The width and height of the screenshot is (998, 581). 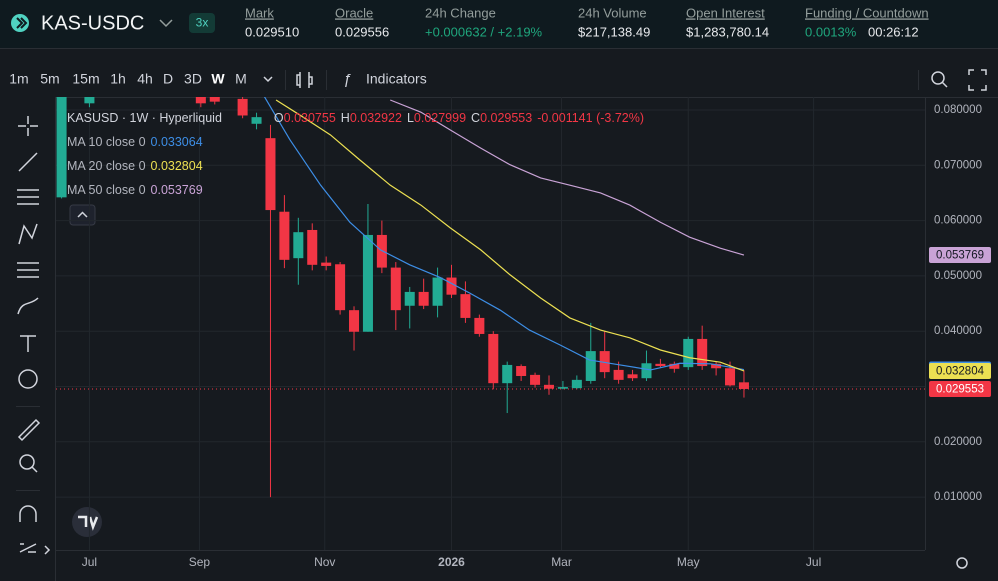 I want to click on emoji-tool, so click(x=28, y=379).